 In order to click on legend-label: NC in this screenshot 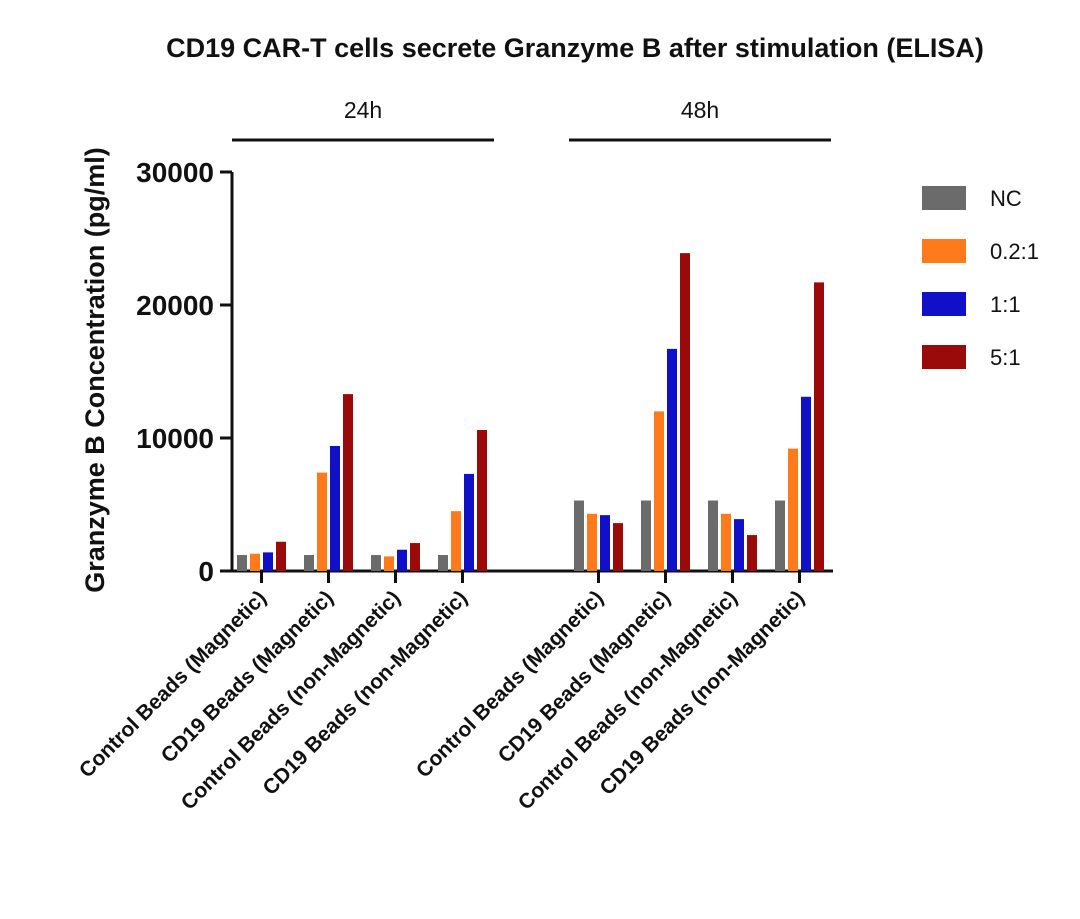, I will do `click(1006, 198)`.